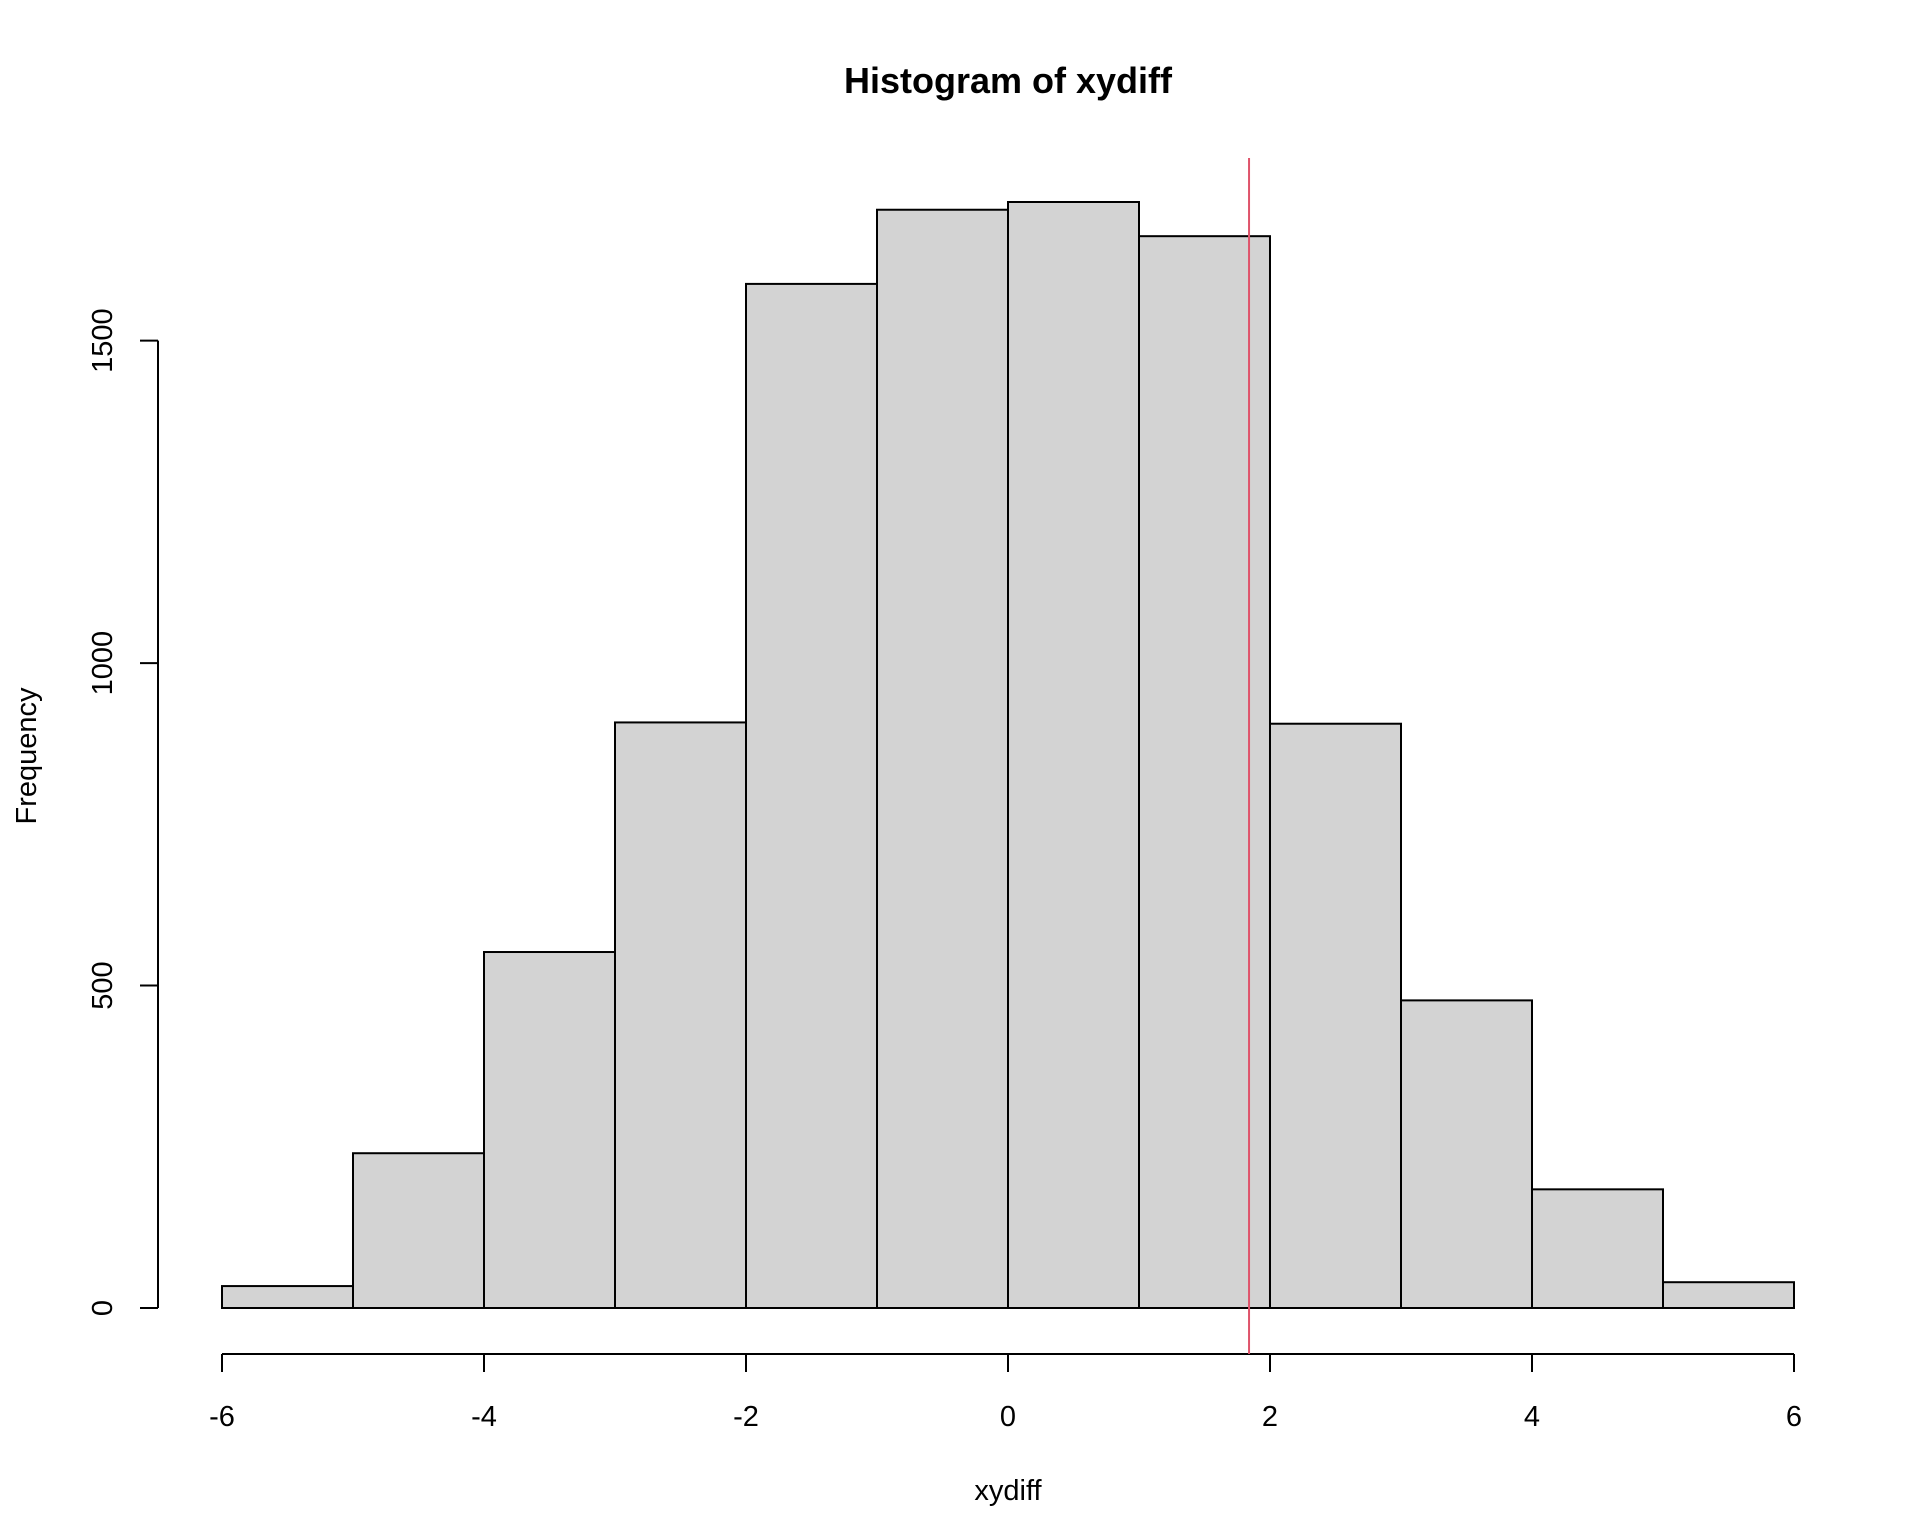 Image resolution: width=1920 pixels, height=1536 pixels. Describe the element at coordinates (1794, 1417) in the screenshot. I see `x-tick-label: 6` at that location.